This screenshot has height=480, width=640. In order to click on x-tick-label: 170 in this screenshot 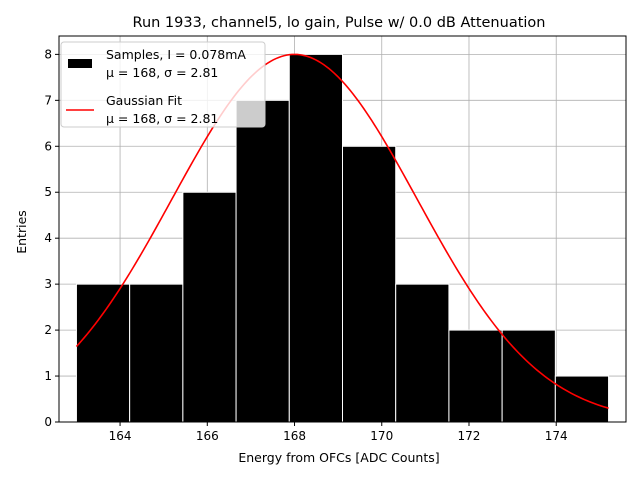, I will do `click(381, 436)`.